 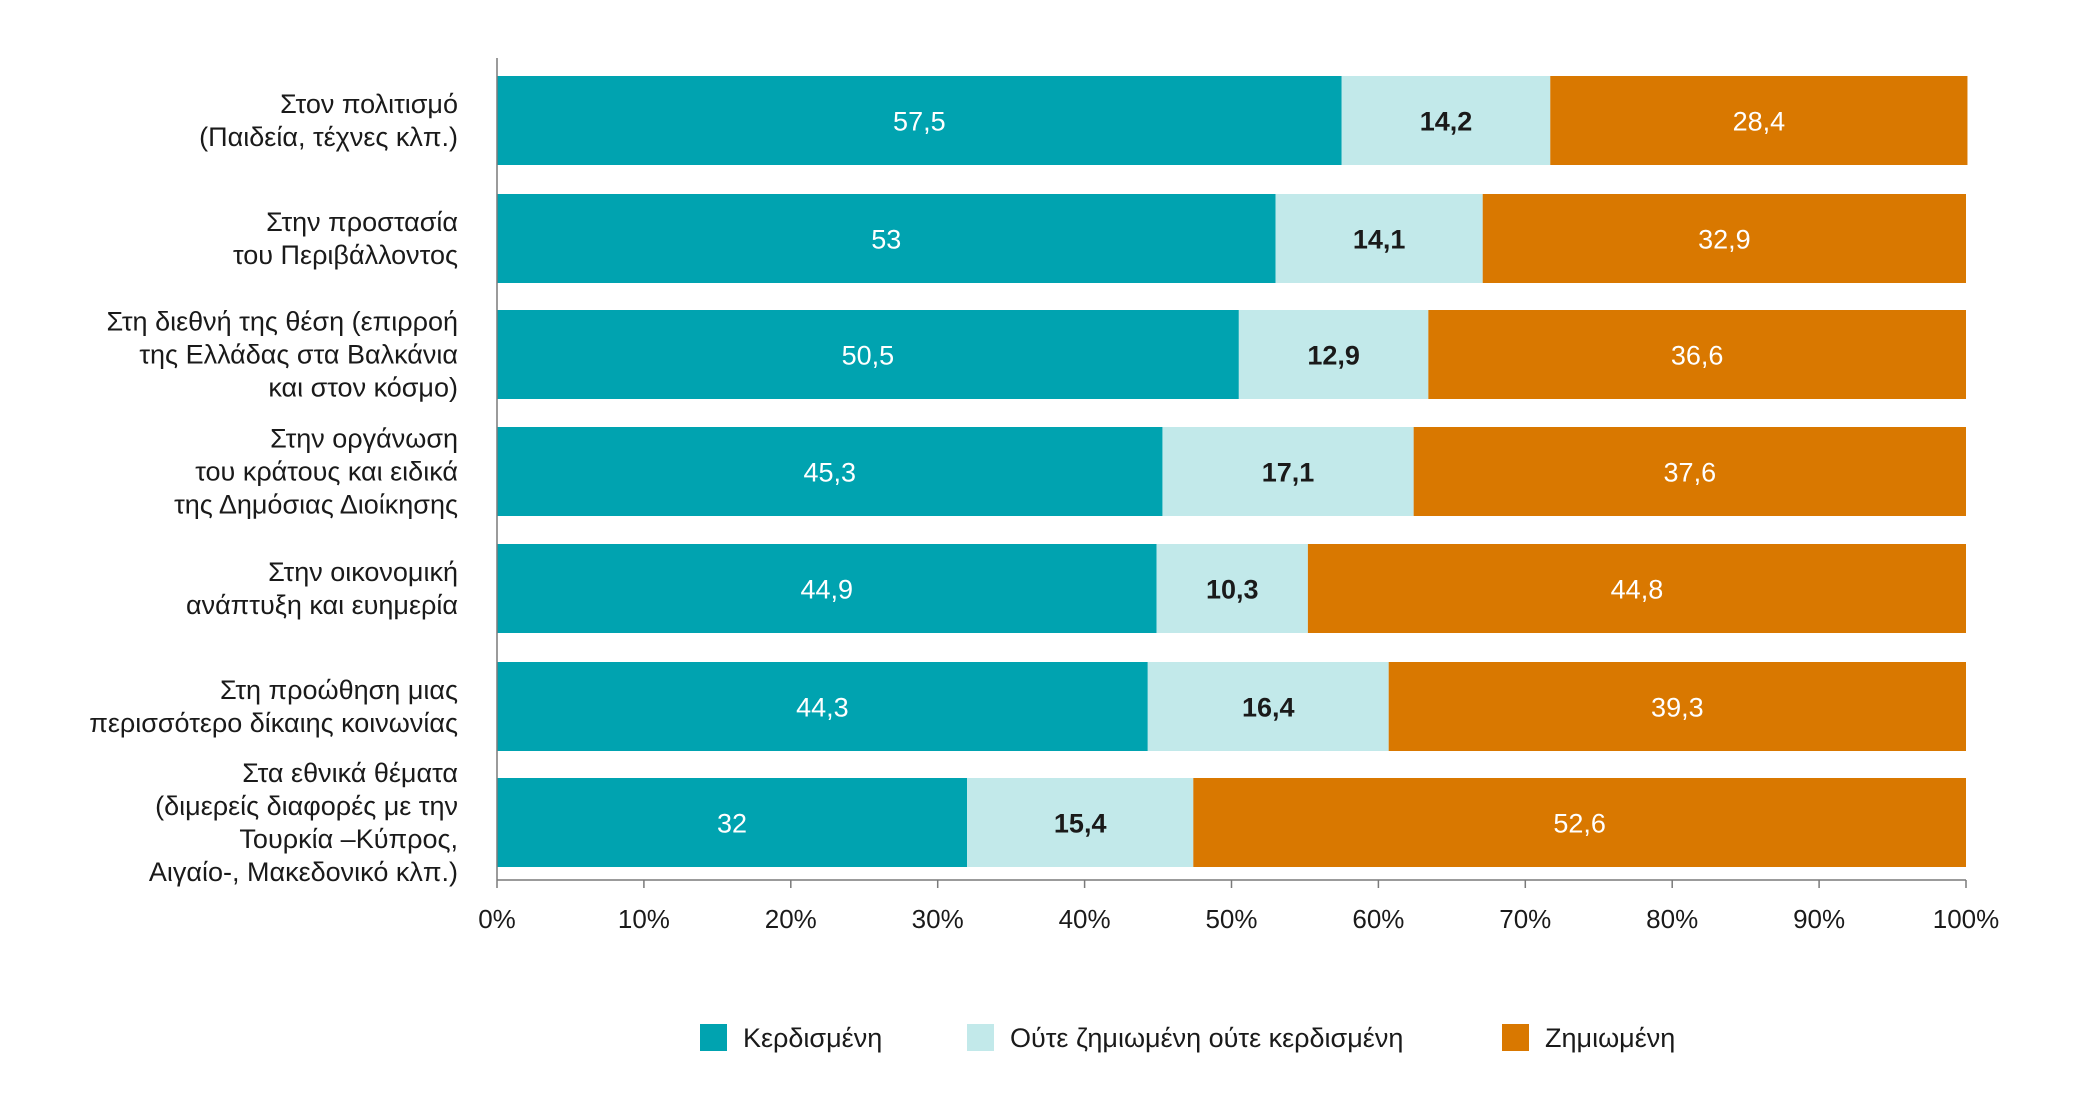 I want to click on data-label: 52,6, so click(x=1579, y=824).